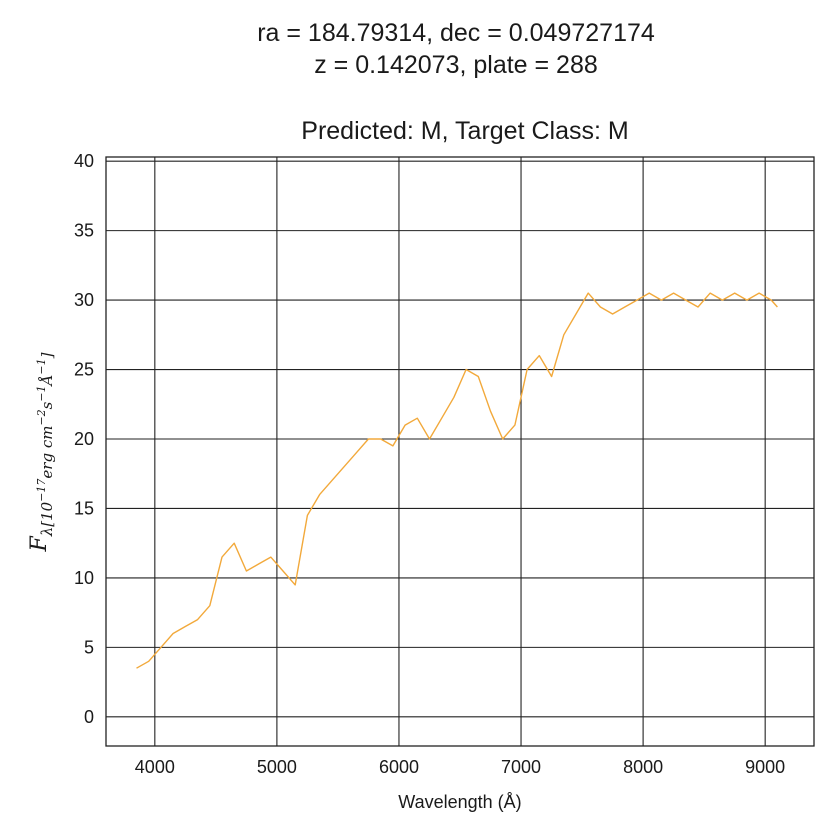  Describe the element at coordinates (456, 33) in the screenshot. I see `chart-title-line-1: ra = 184.79314, dec = 0.049727174` at that location.